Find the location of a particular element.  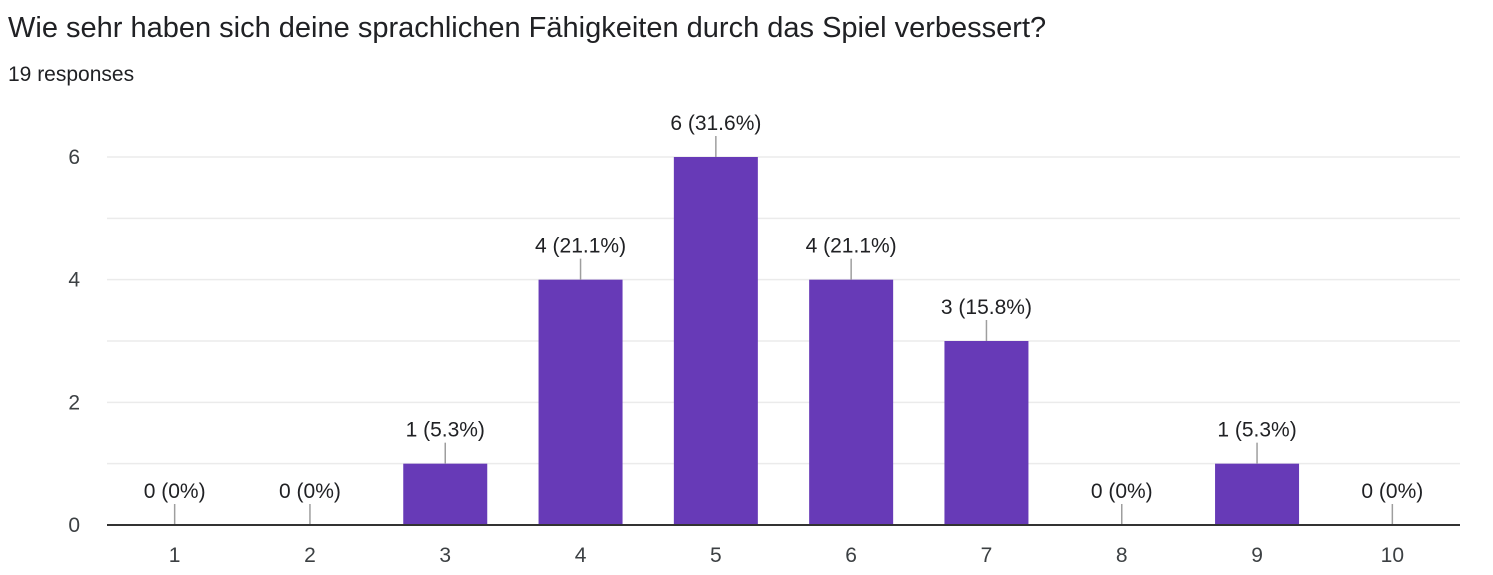

x-tick-label: 4 is located at coordinates (581, 555).